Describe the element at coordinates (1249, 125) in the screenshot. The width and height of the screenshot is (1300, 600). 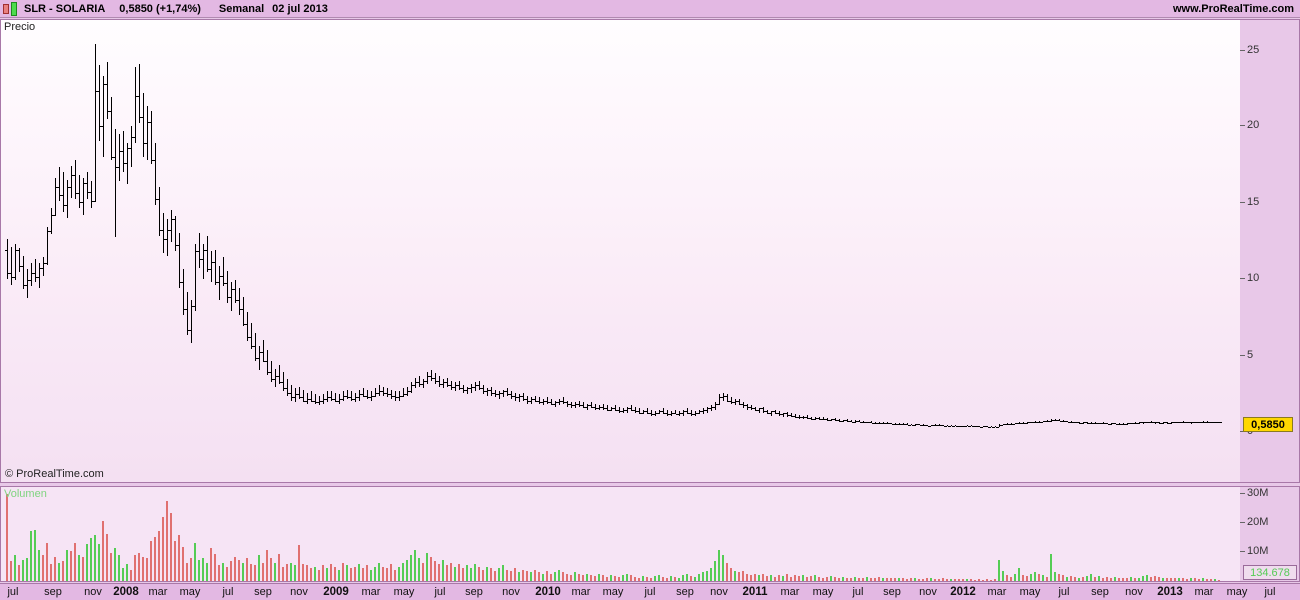
I see `price-tick: 20` at that location.